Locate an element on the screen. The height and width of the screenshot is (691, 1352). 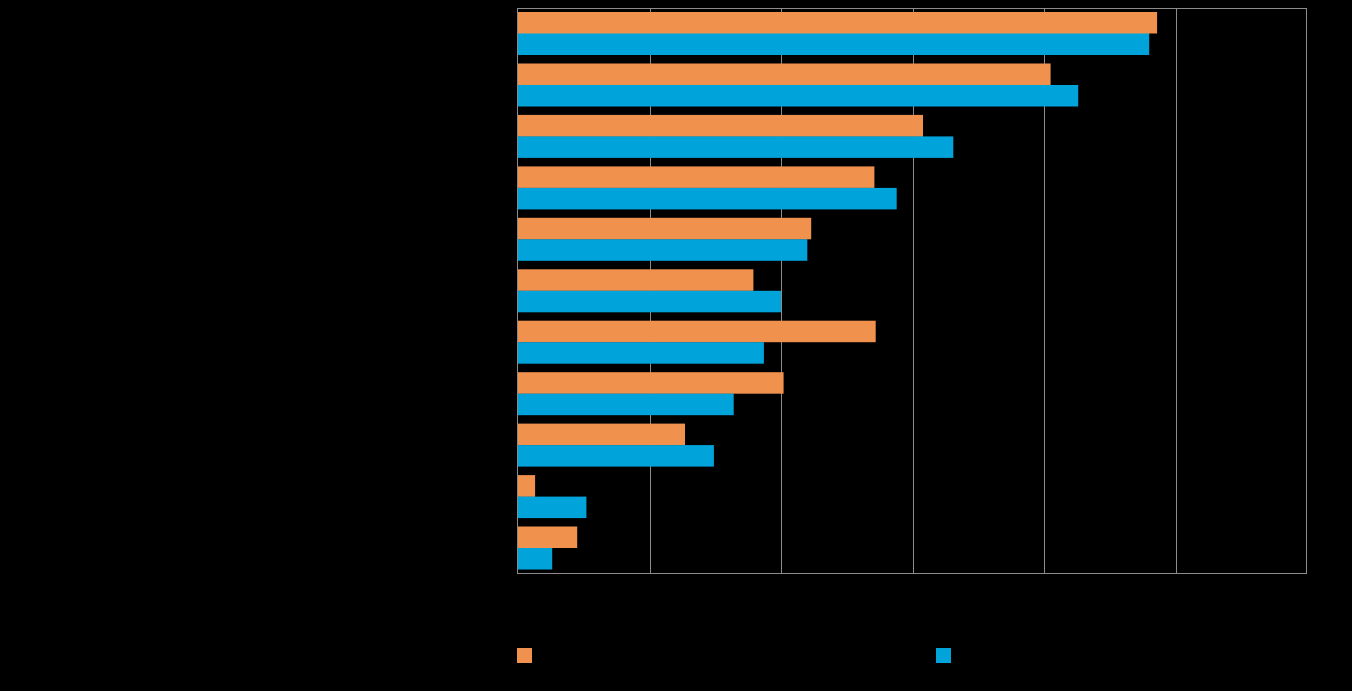
legend is located at coordinates (734, 655).